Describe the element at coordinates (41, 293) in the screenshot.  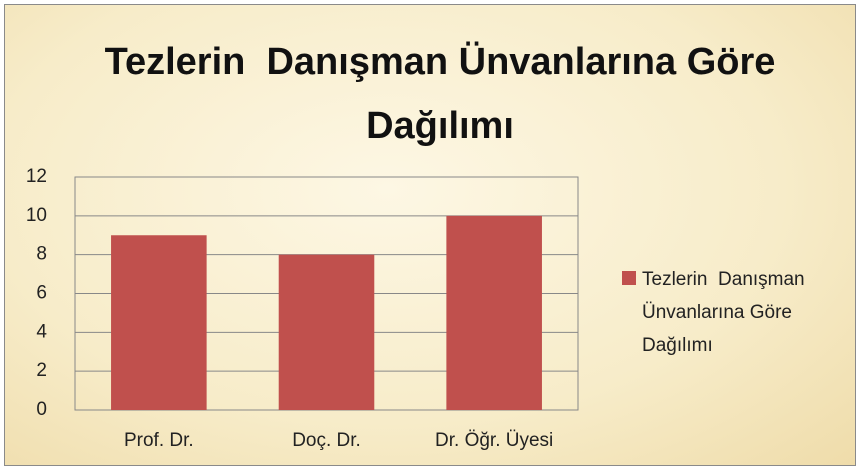
I see `y-tick-label: 6` at that location.